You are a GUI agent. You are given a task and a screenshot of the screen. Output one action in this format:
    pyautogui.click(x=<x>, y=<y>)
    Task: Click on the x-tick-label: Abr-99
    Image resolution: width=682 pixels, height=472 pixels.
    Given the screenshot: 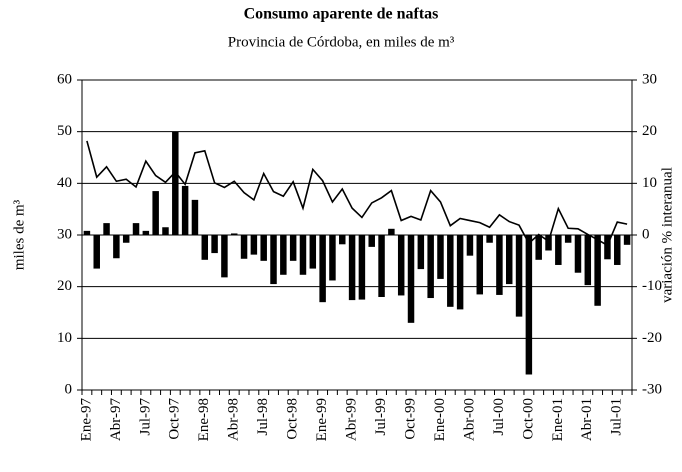 What is the action you would take?
    pyautogui.click(x=352, y=419)
    